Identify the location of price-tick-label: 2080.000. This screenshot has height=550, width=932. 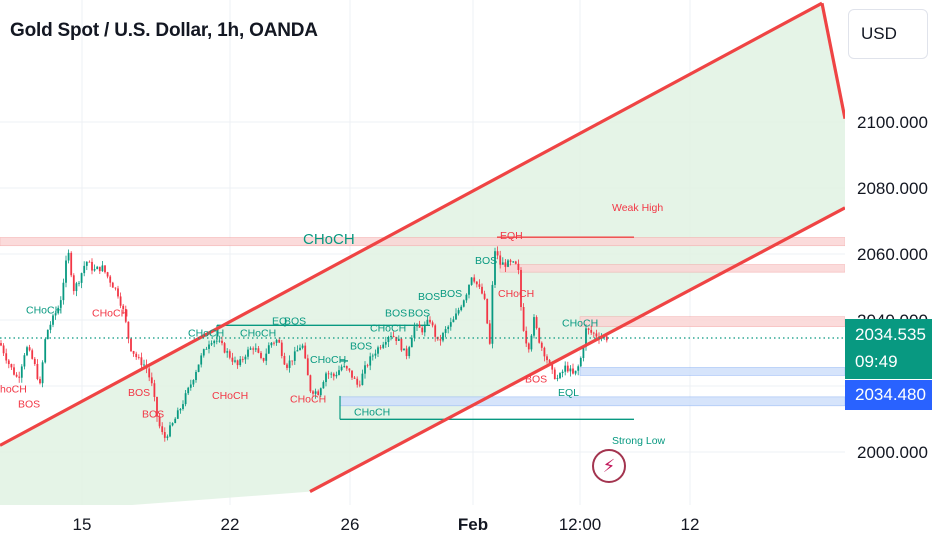
(892, 188).